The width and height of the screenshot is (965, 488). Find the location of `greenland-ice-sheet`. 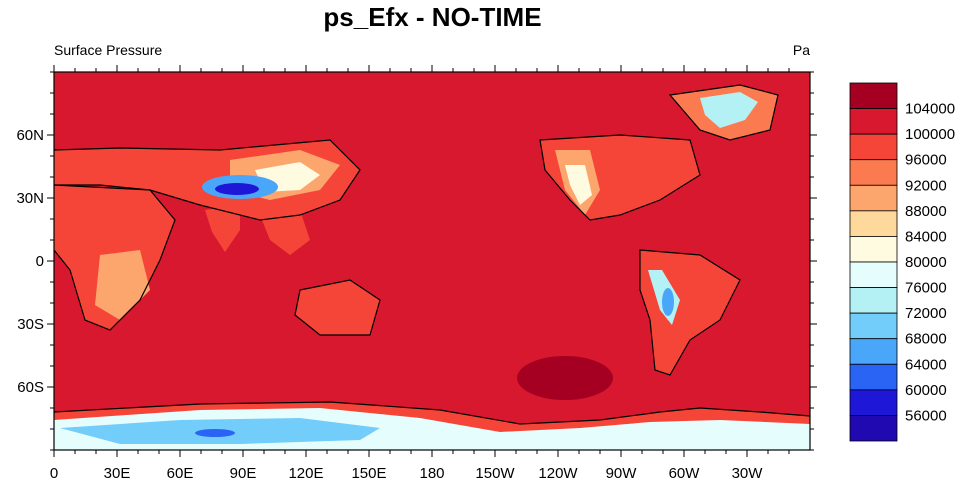

greenland-ice-sheet is located at coordinates (729, 110).